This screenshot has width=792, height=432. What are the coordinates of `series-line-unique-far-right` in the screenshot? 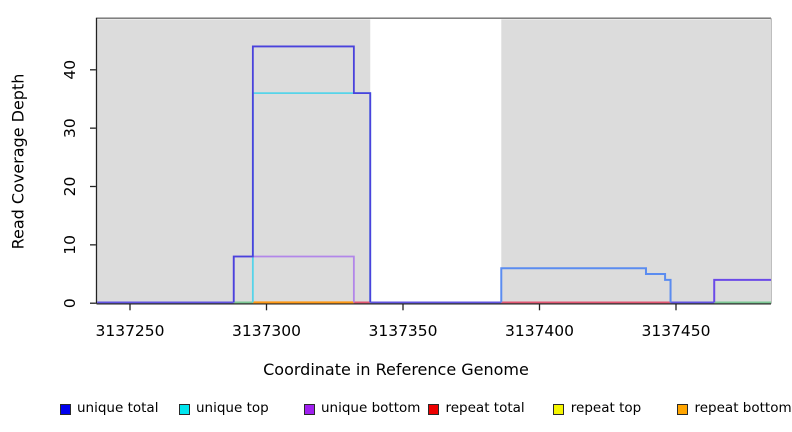 It's located at (742, 290).